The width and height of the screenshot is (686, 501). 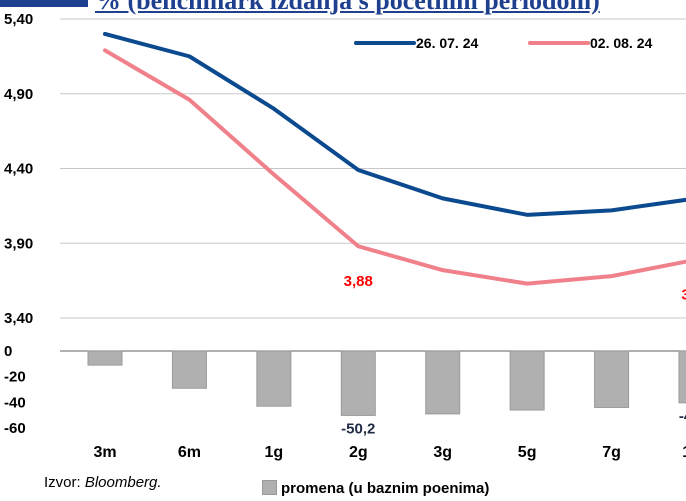 What do you see at coordinates (8, 351) in the screenshot?
I see `bar-y-tick-label: 0` at bounding box center [8, 351].